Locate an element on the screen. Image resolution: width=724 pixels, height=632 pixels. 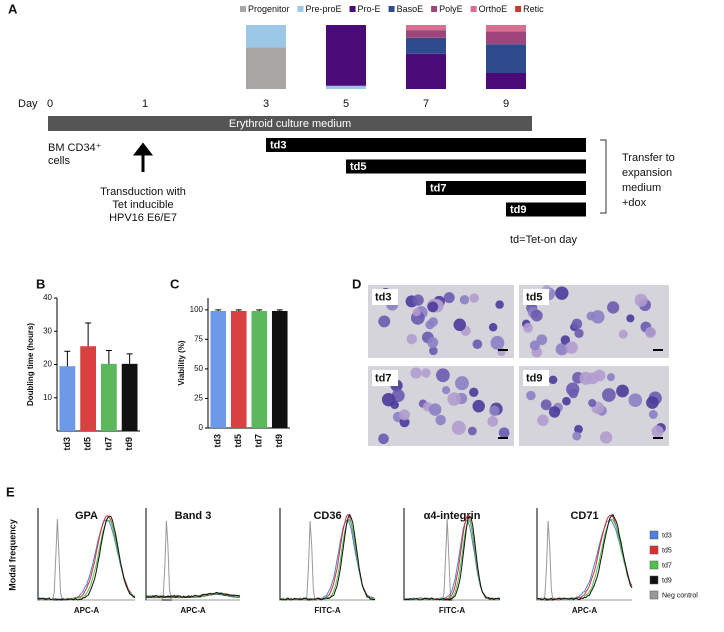
legend-label: PolyE is located at coordinates (451, 9).